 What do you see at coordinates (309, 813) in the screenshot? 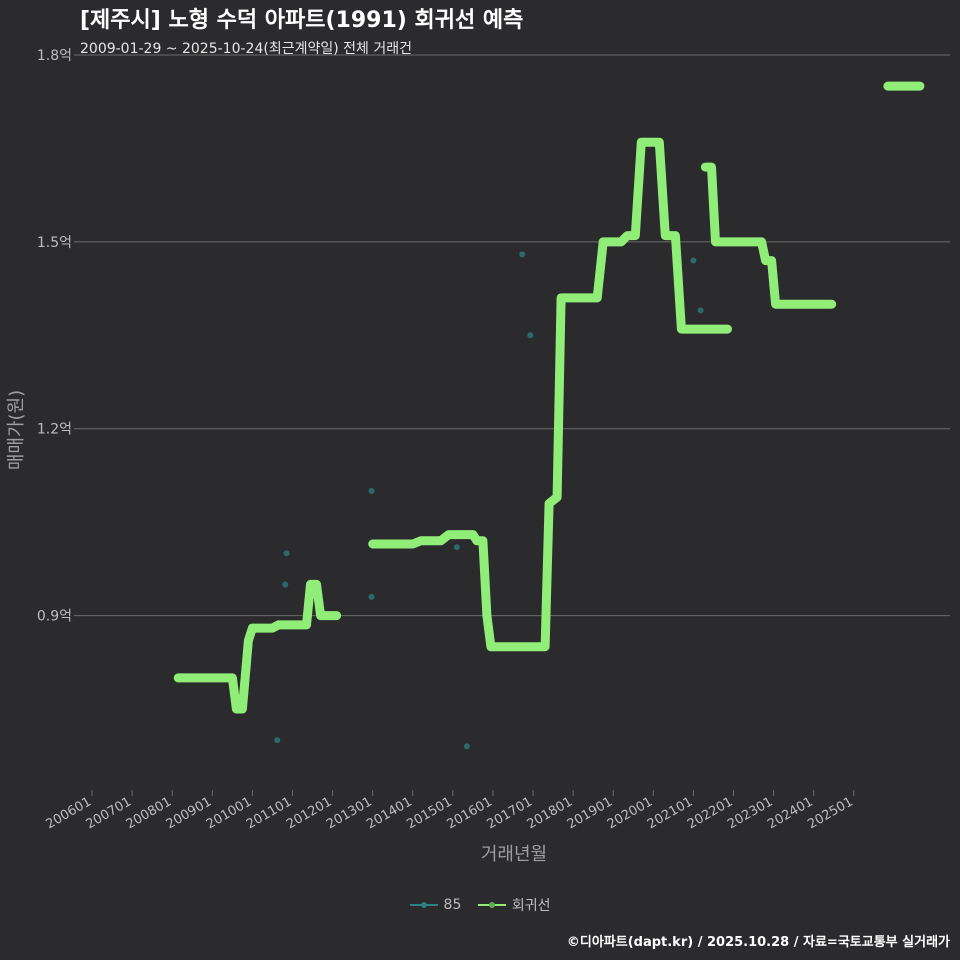
I see `x-tick-label: 201201` at bounding box center [309, 813].